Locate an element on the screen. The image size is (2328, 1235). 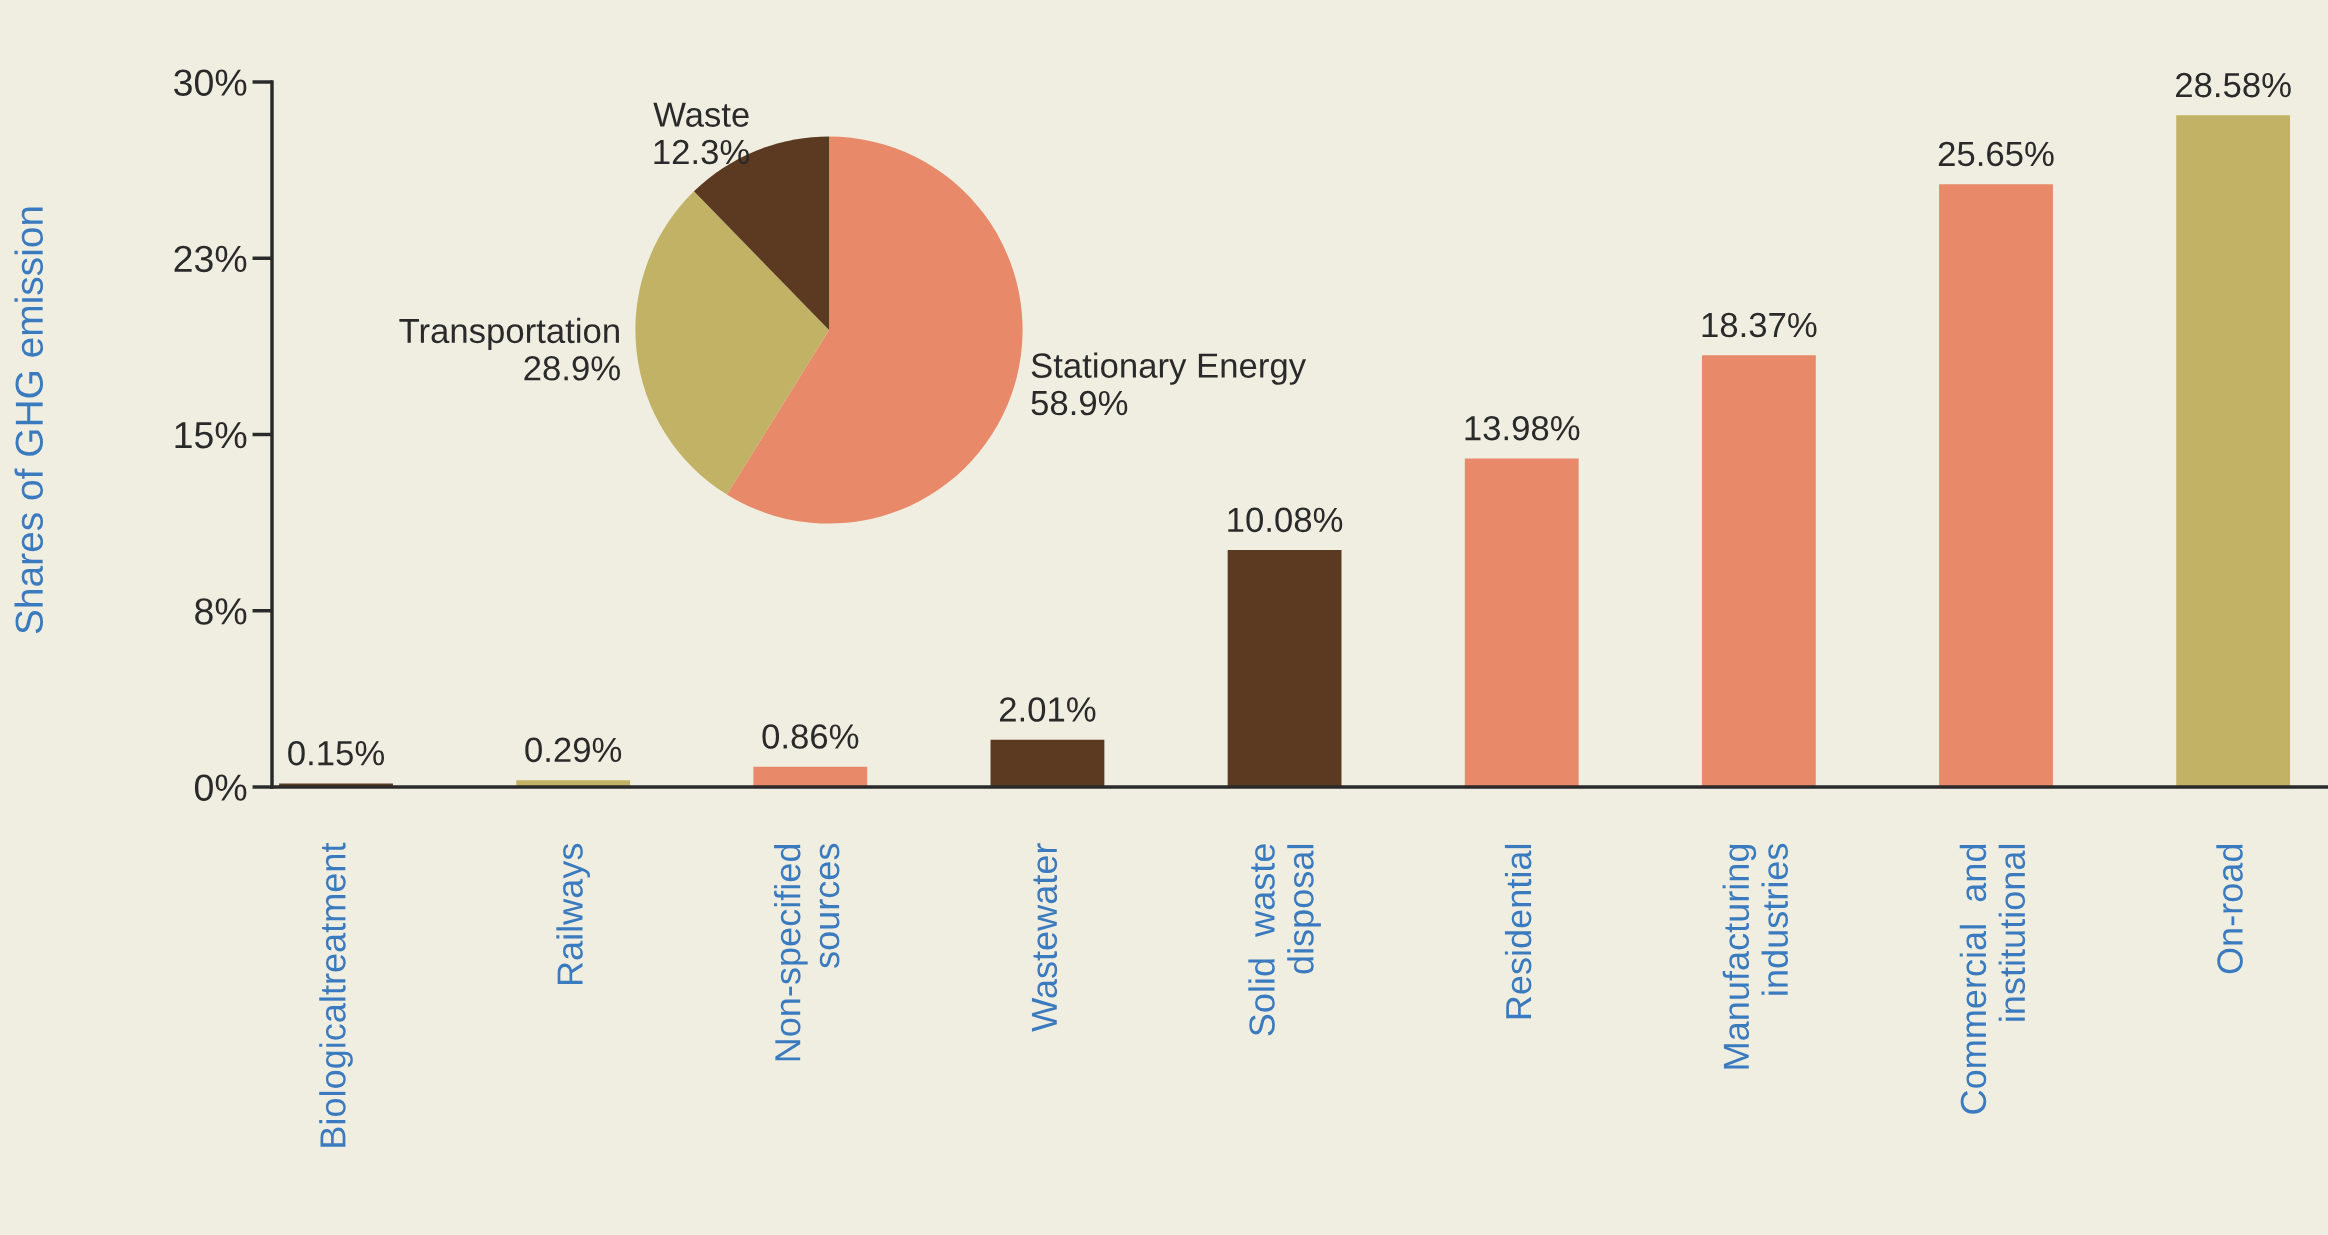
x-tick-label: Non-specified sources is located at coordinates (807, 952).